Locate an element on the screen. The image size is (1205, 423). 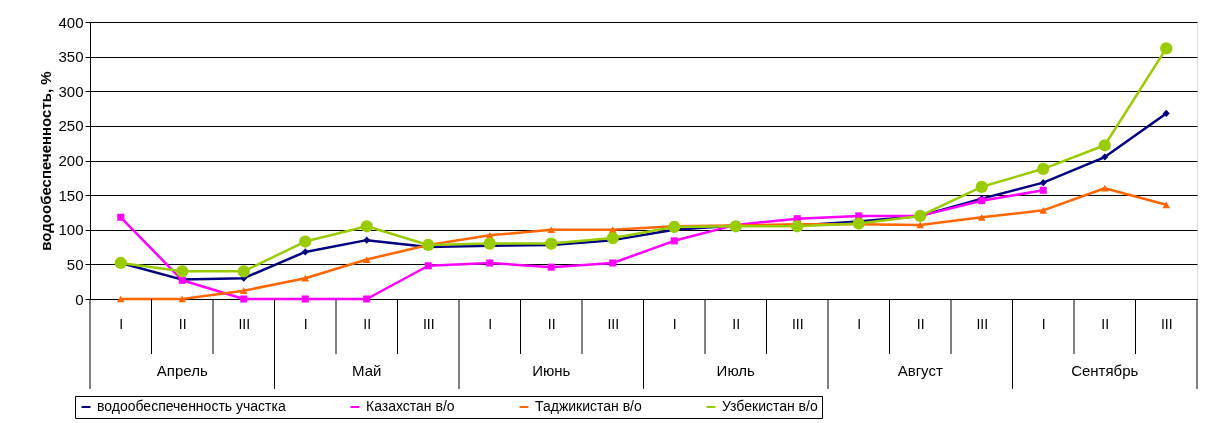
y-tick-label: 150 is located at coordinates (71, 195).